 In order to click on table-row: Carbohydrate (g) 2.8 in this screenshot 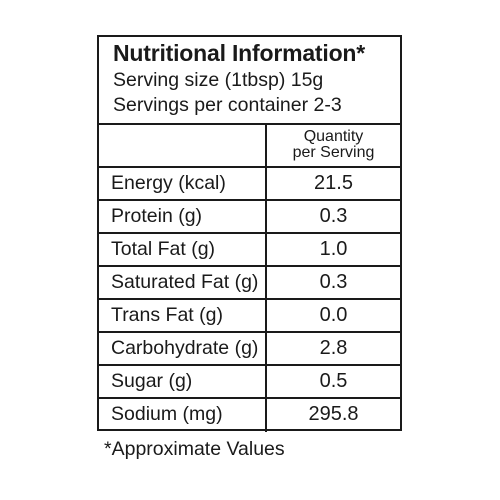, I will do `click(249, 349)`.